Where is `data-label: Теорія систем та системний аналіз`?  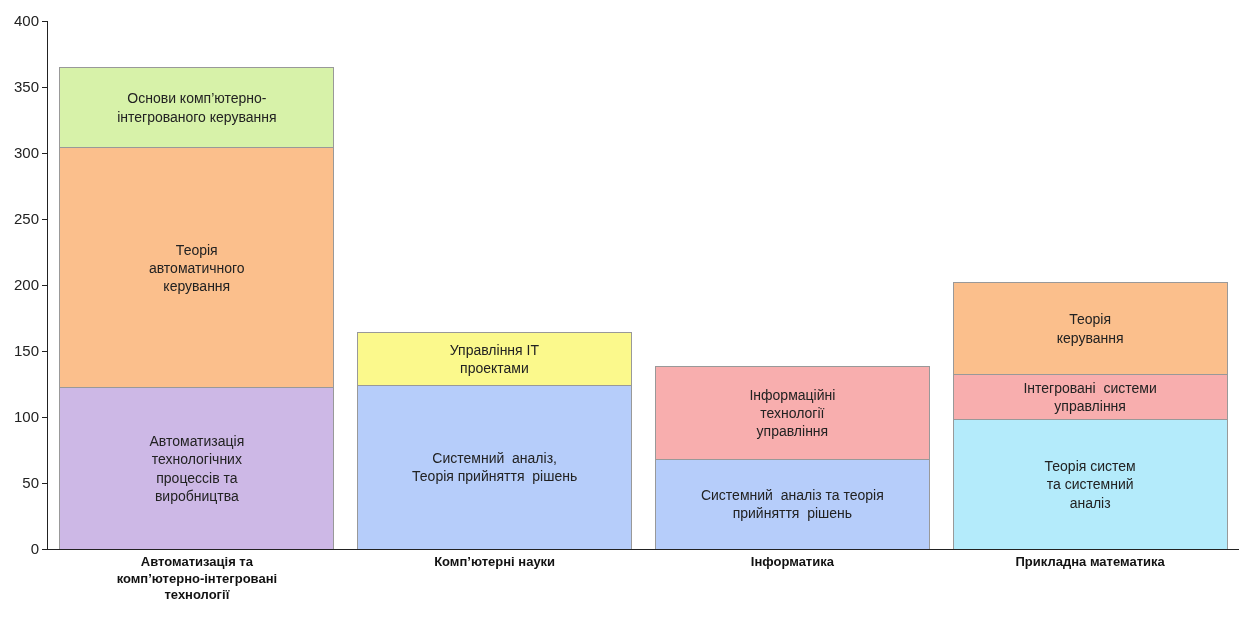 data-label: Теорія систем та системний аналіз is located at coordinates (1090, 484).